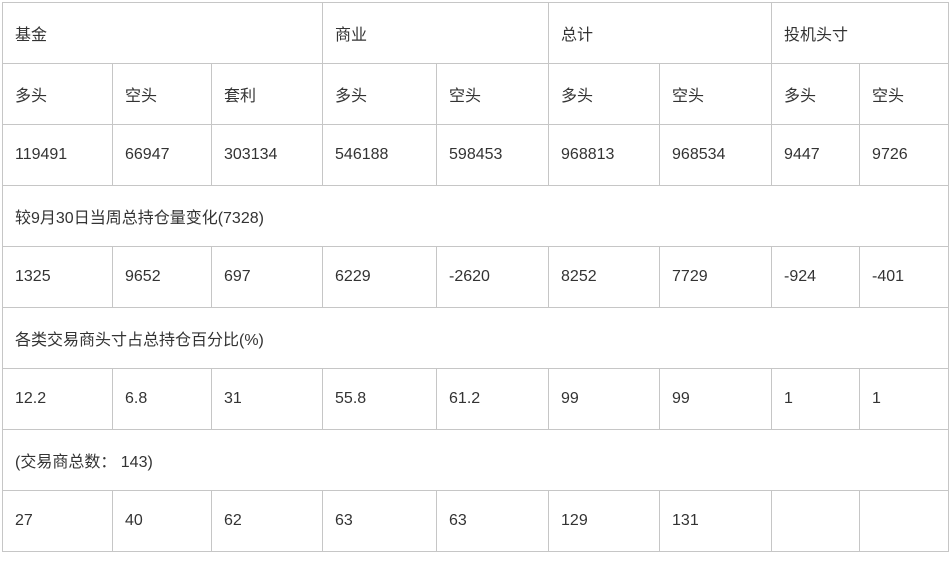 The image size is (951, 562). What do you see at coordinates (267, 521) in the screenshot?
I see `trader-count-cell: 62` at bounding box center [267, 521].